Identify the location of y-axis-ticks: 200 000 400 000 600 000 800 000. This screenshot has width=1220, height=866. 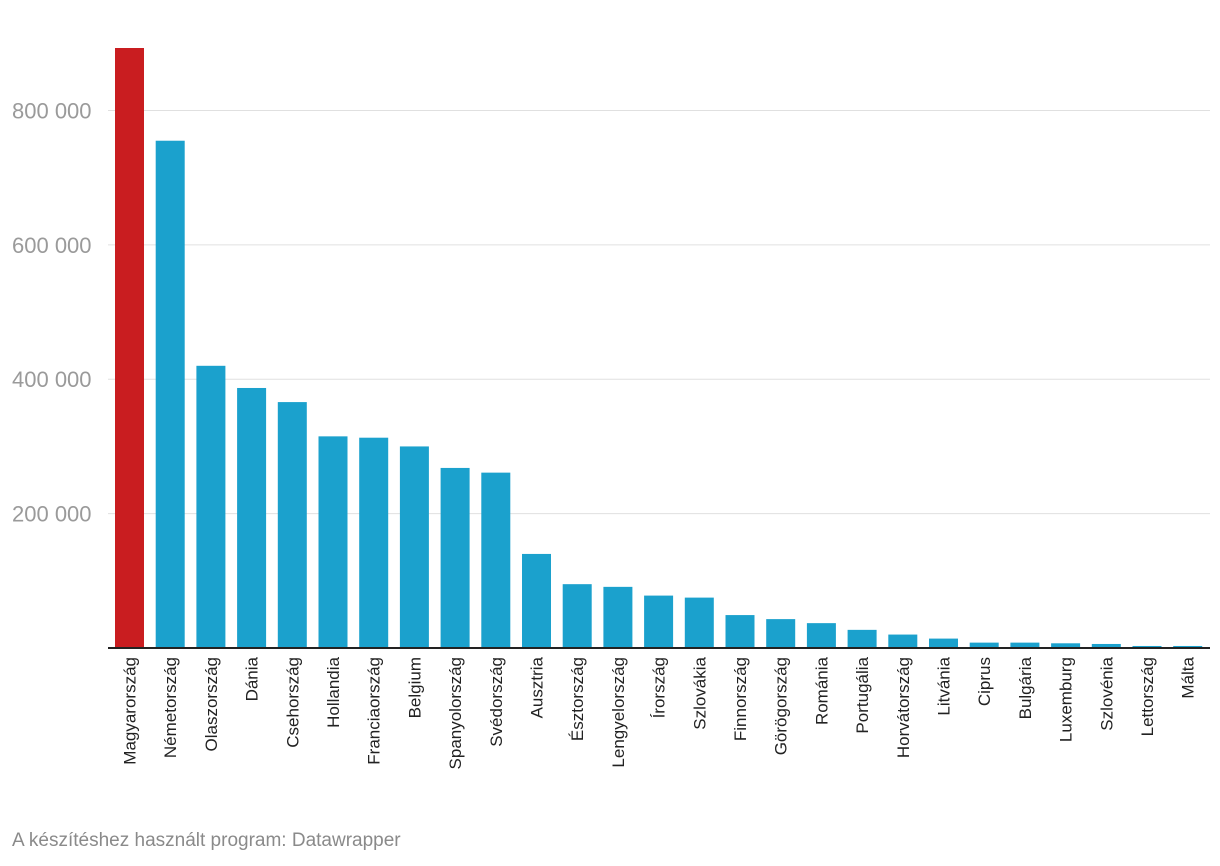
(52, 312).